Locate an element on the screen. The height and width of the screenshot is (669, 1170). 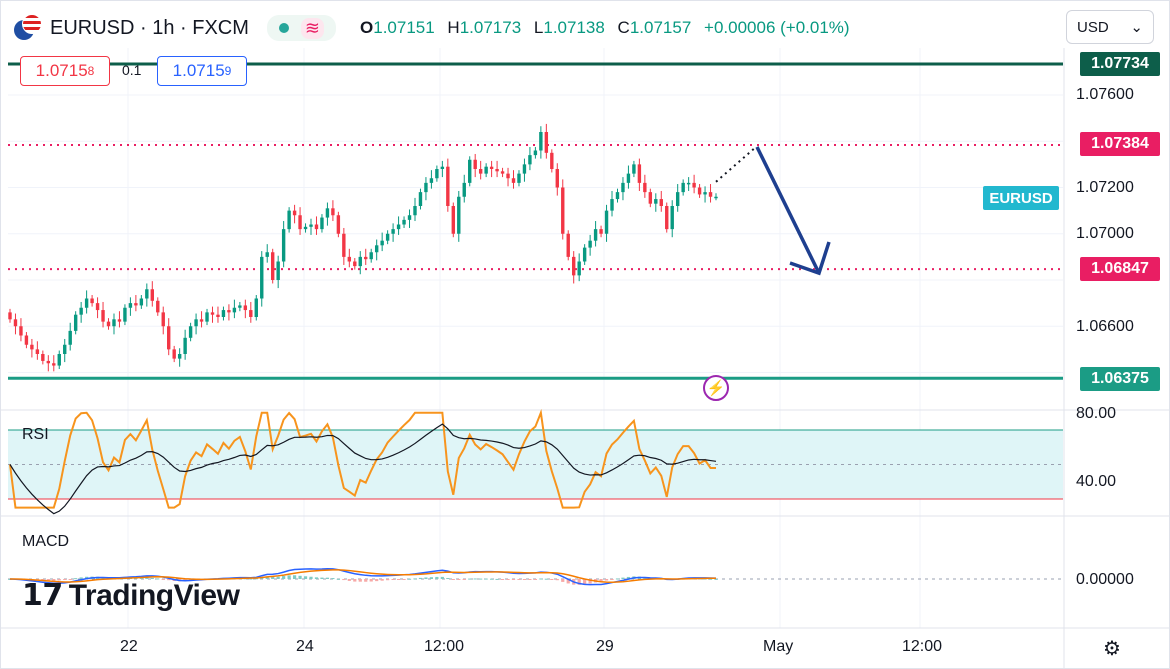
chevron-down-icon: ⌄ is located at coordinates (1136, 27).